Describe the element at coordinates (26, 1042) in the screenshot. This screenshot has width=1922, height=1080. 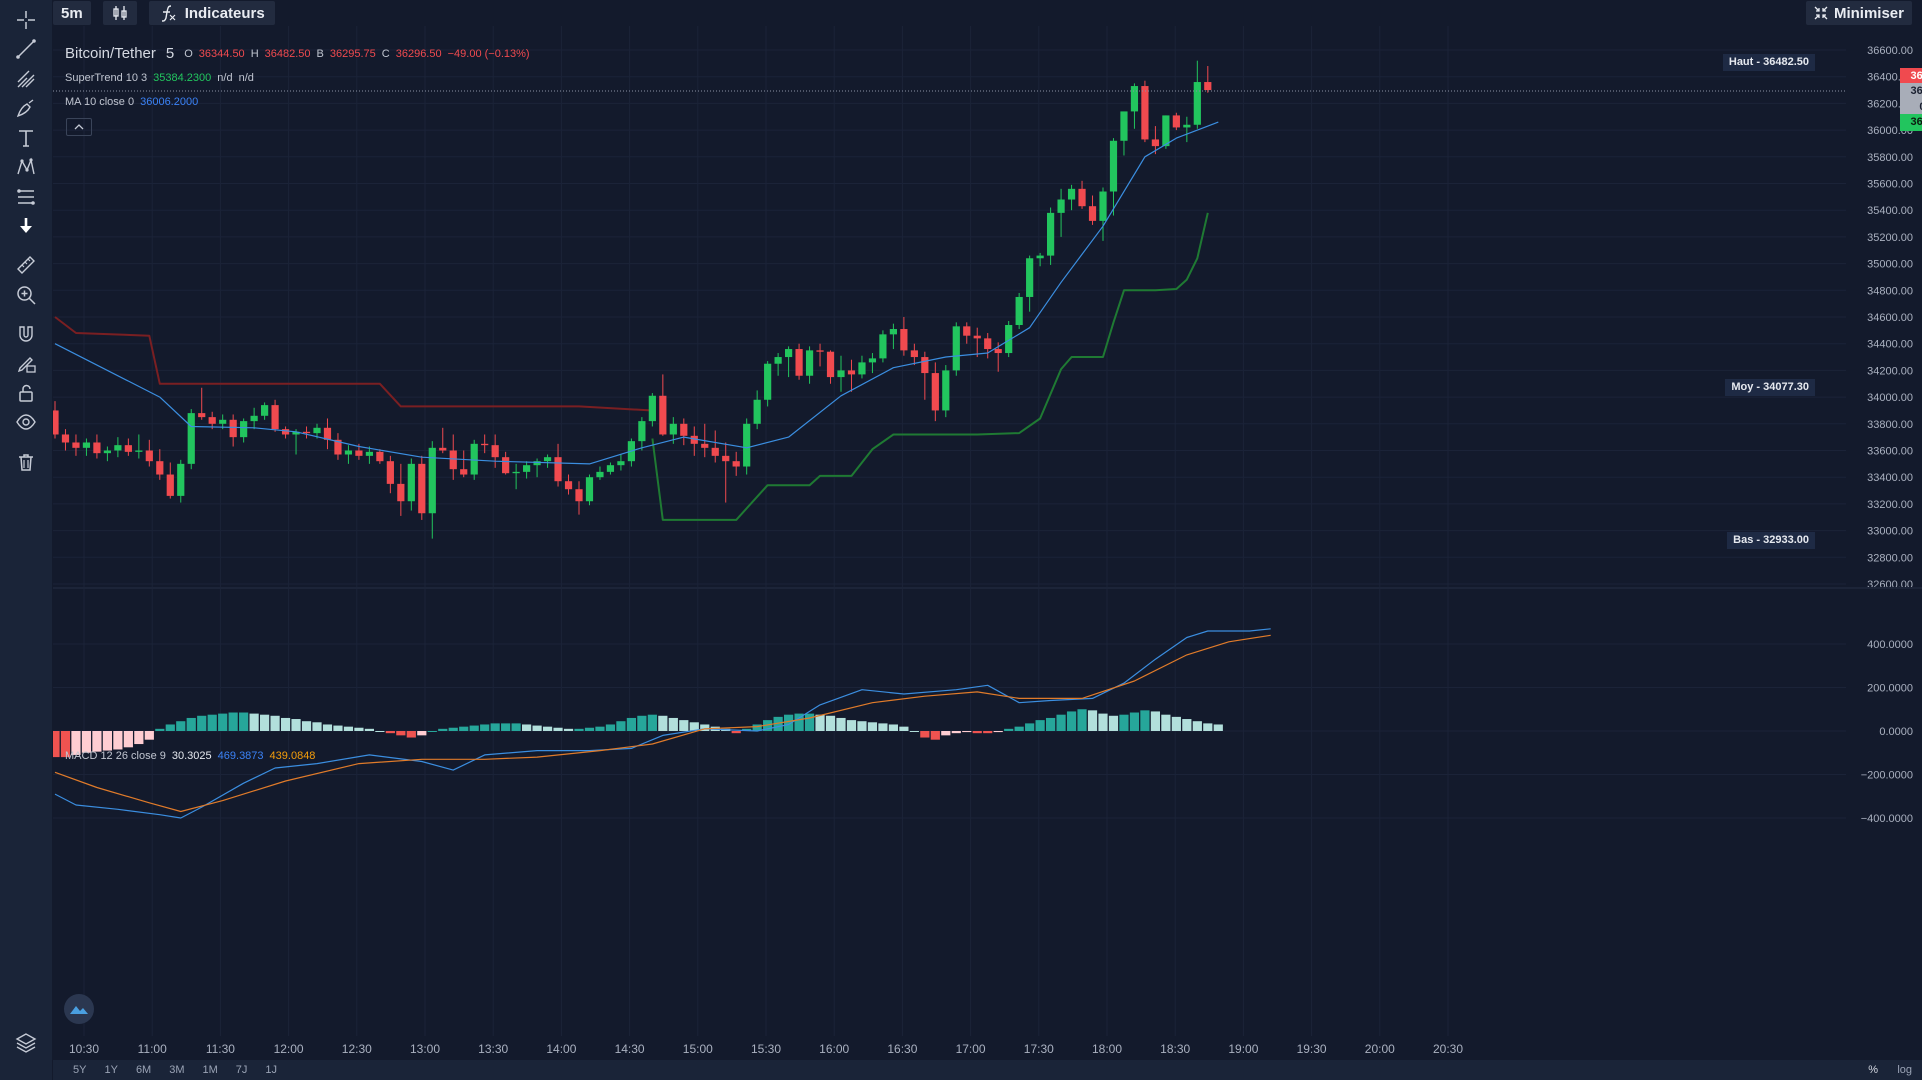
I see `layers-icon` at that location.